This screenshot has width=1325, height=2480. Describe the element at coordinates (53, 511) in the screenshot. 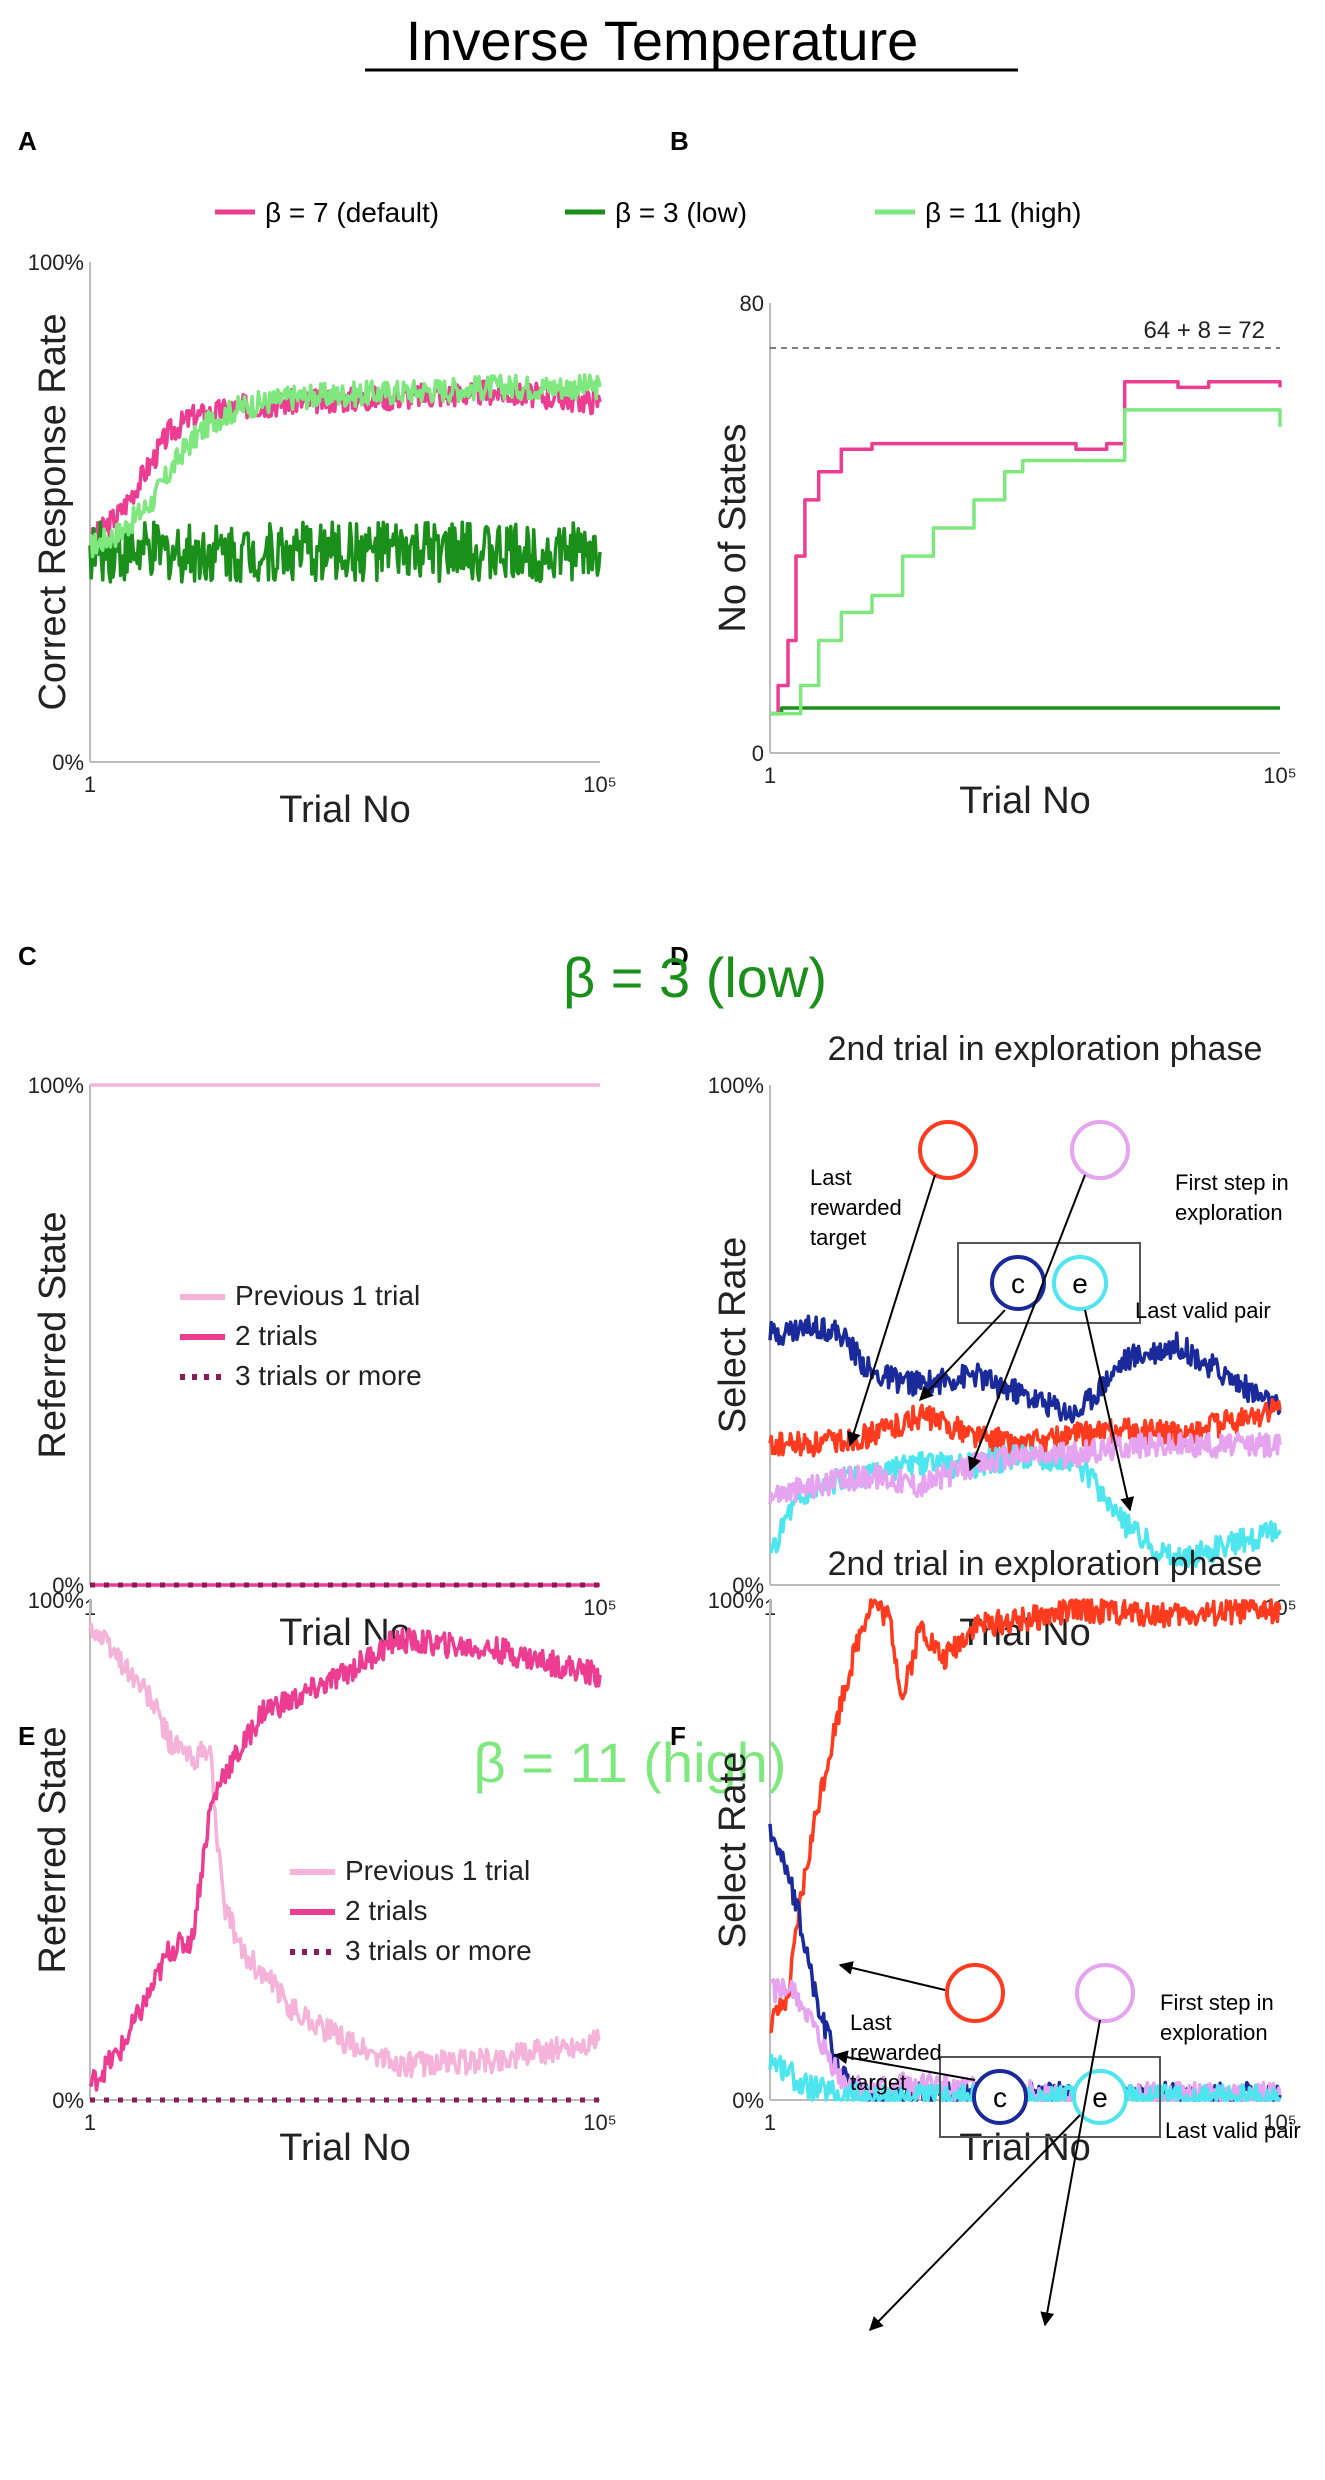

I see `y-axis-label: Correct Response Rate` at that location.